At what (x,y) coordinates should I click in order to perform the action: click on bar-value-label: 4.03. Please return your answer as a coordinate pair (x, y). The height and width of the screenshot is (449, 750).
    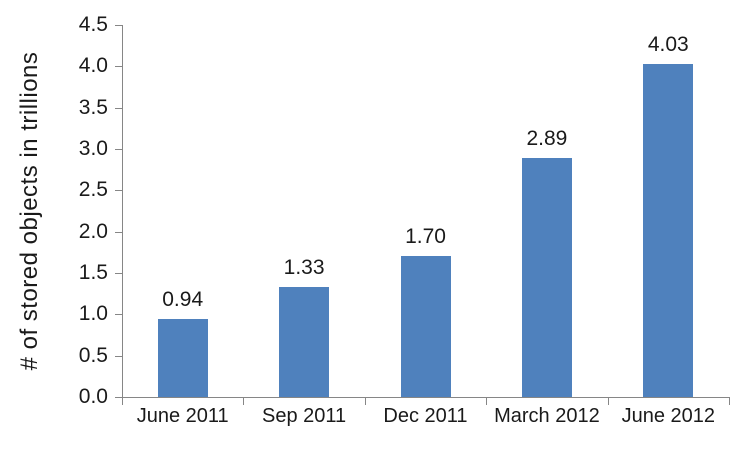
    Looking at the image, I should click on (668, 44).